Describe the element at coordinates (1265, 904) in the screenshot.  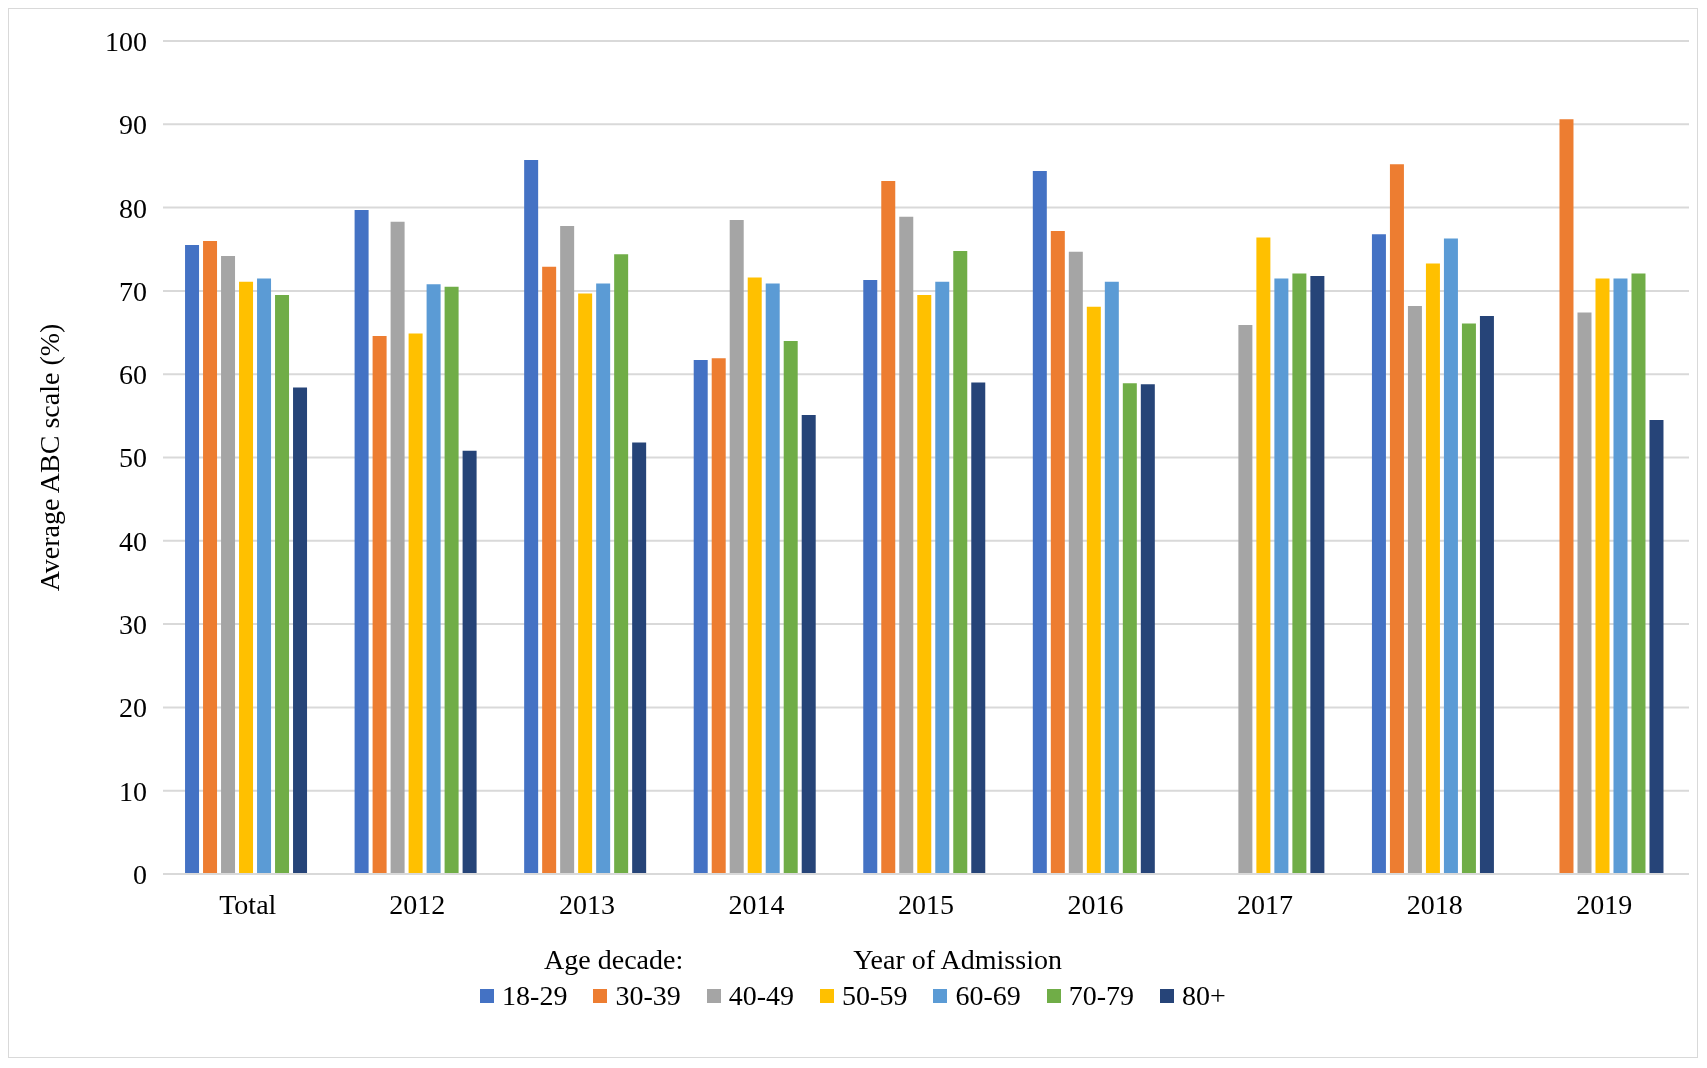
I see `x-tick-label: 2017` at that location.